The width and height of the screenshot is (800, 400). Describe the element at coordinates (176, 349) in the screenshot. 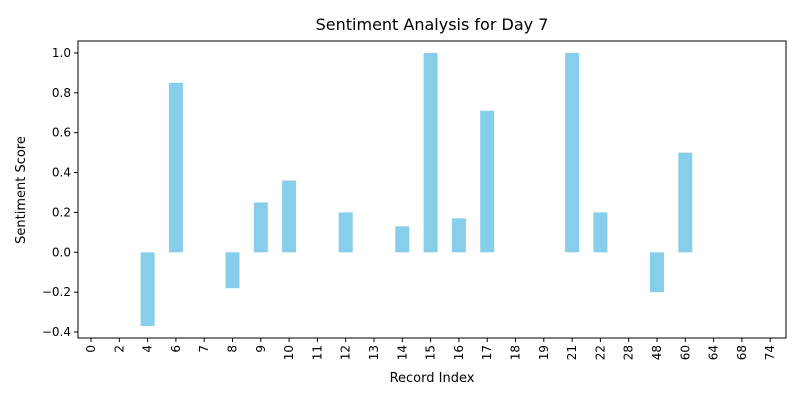

I see `x-tick-label-6: 6` at that location.